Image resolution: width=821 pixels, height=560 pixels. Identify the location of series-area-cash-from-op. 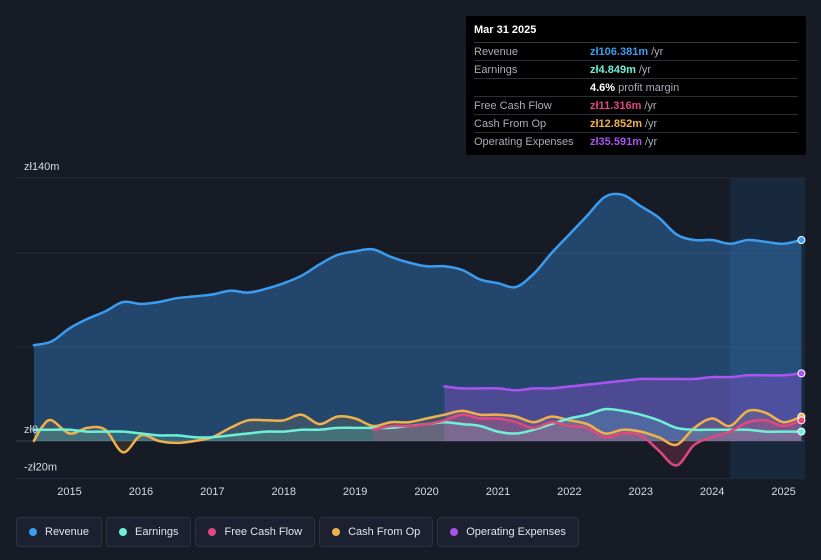
(417, 431).